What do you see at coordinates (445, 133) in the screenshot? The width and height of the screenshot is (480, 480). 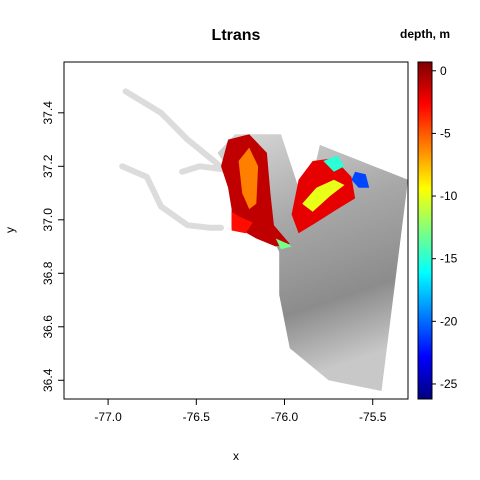 I see `colorbar-tick-label: -5` at bounding box center [445, 133].